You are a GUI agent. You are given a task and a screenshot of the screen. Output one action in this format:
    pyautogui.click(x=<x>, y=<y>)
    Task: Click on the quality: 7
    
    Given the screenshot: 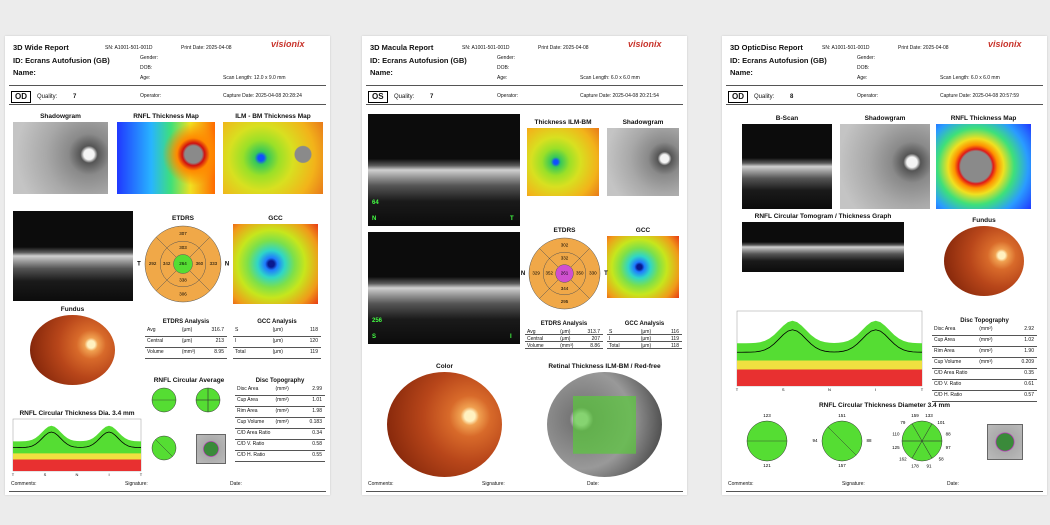 What is the action you would take?
    pyautogui.click(x=432, y=97)
    